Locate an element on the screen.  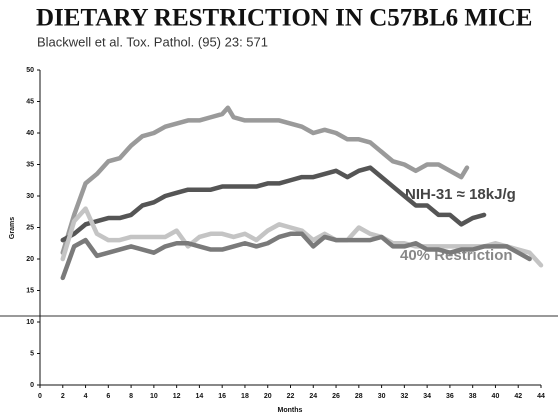
x-axis-label: Months is located at coordinates (290, 410).